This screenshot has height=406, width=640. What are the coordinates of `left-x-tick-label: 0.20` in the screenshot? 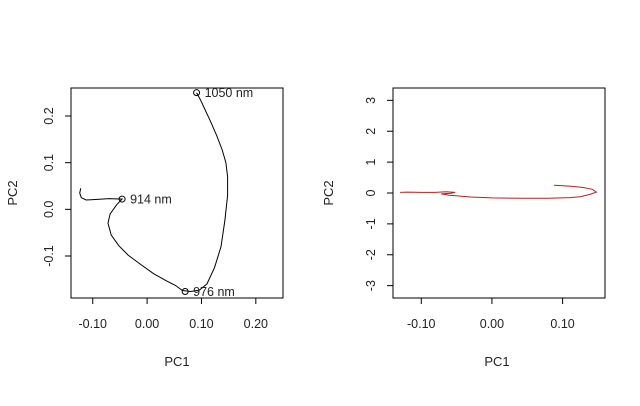 It's located at (256, 324).